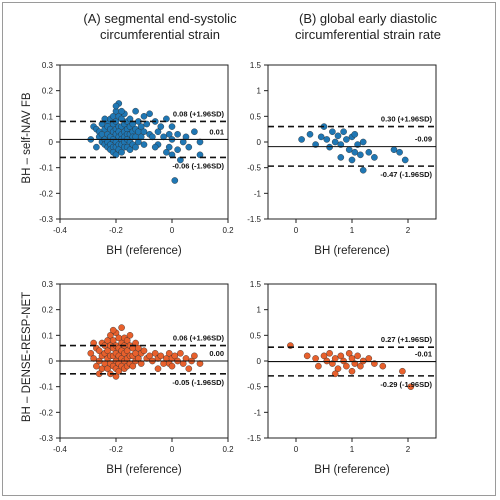 The height and width of the screenshot is (500, 500). Describe the element at coordinates (256, 335) in the screenshot. I see `y-tick-label: 0.5` at that location.